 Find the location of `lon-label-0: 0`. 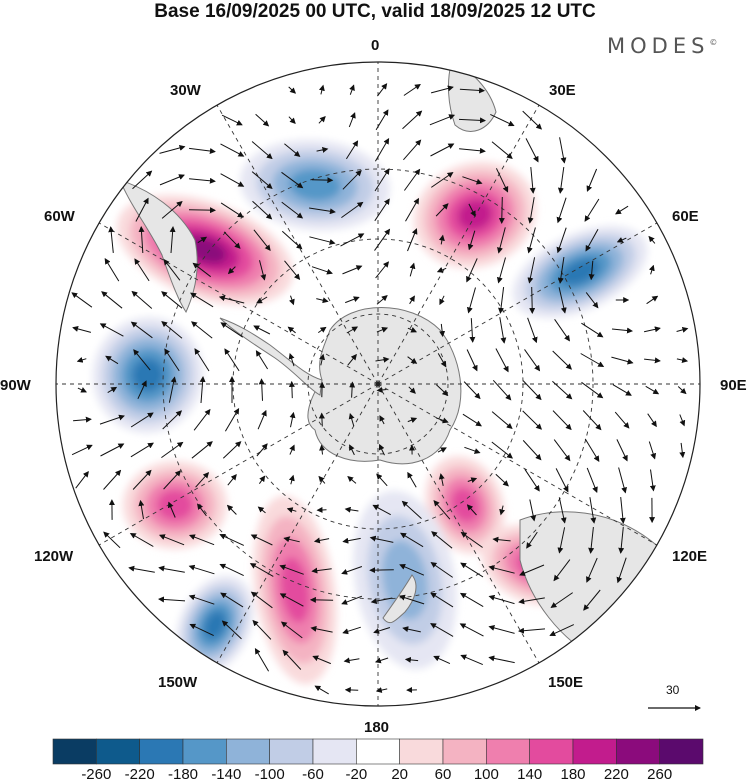

lon-label-0: 0 is located at coordinates (375, 45).